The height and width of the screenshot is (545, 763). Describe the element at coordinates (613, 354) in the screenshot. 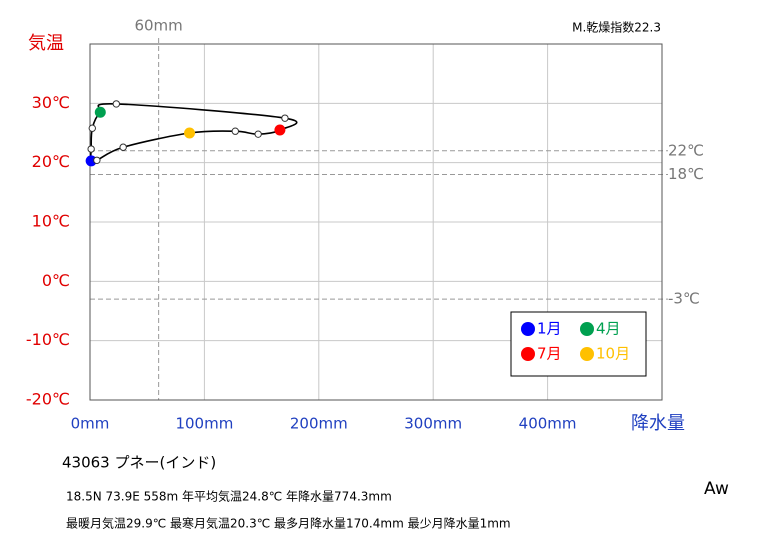

I see `legend-label: 10月` at that location.